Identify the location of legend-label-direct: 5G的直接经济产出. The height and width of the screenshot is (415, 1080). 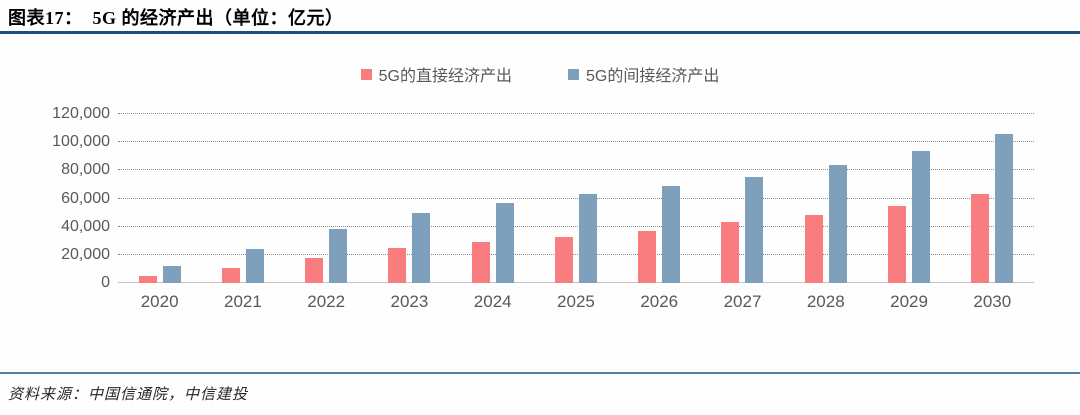
(445, 76).